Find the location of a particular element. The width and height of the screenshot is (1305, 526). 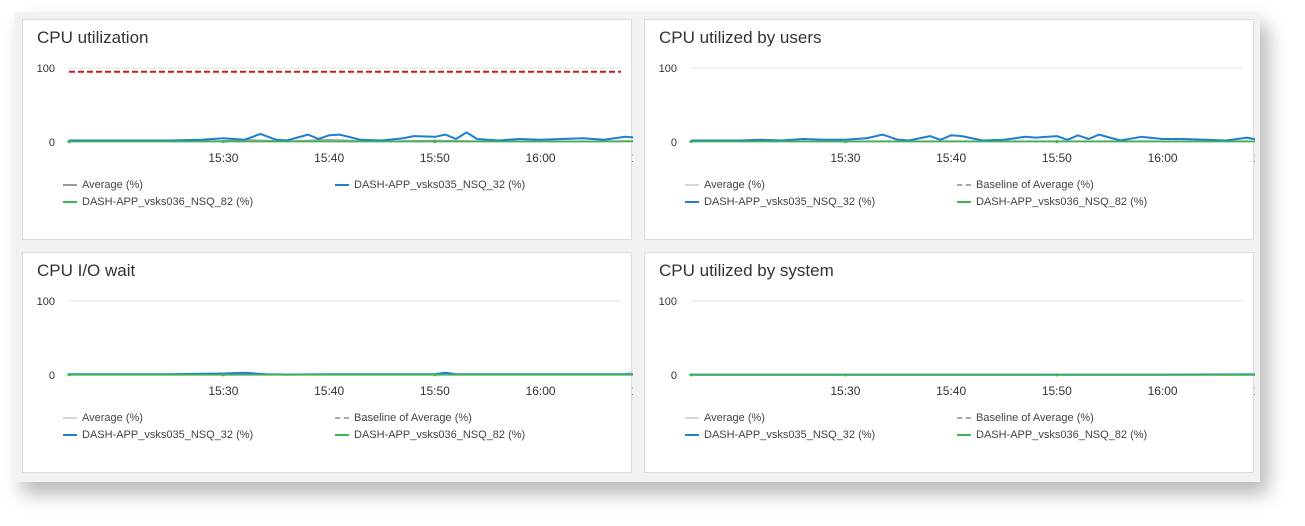

panel-title: CPU utilized by users is located at coordinates (740, 37).